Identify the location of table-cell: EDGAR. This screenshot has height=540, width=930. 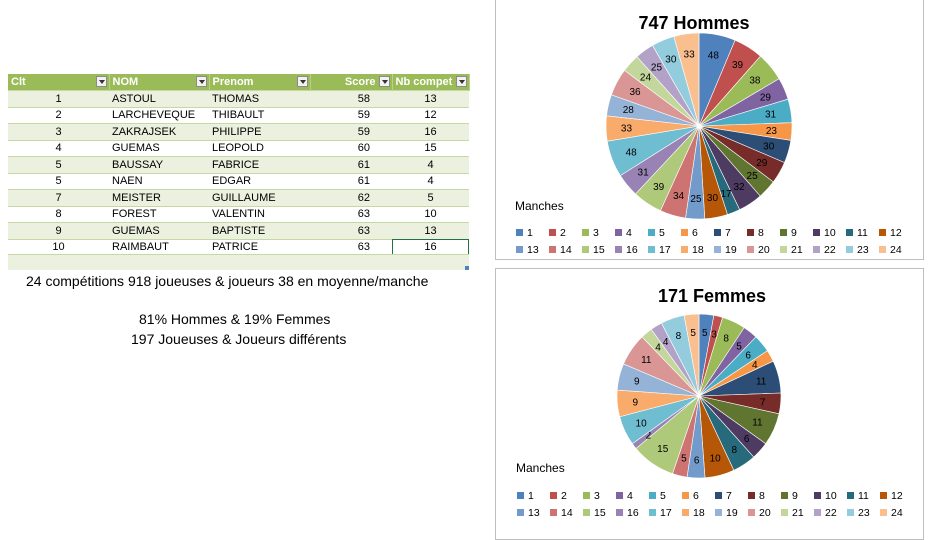
(259, 181).